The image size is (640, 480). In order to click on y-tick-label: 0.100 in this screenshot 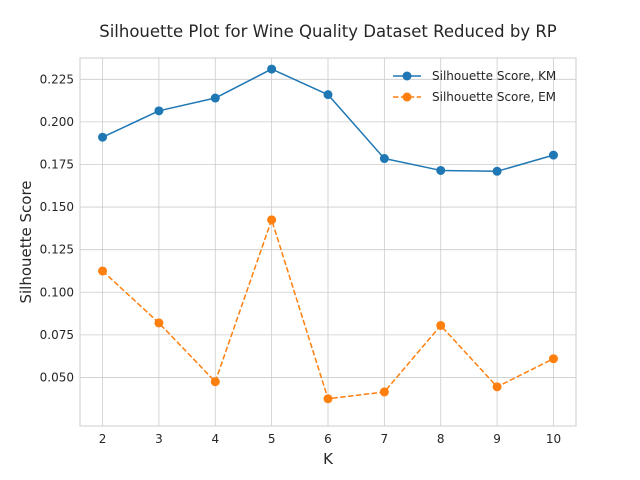, I will do `click(57, 292)`.